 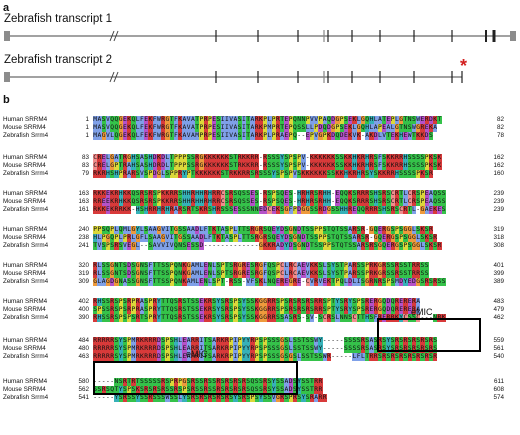 What do you see at coordinates (83, 265) in the screenshot?
I see `start-position: 320` at bounding box center [83, 265].